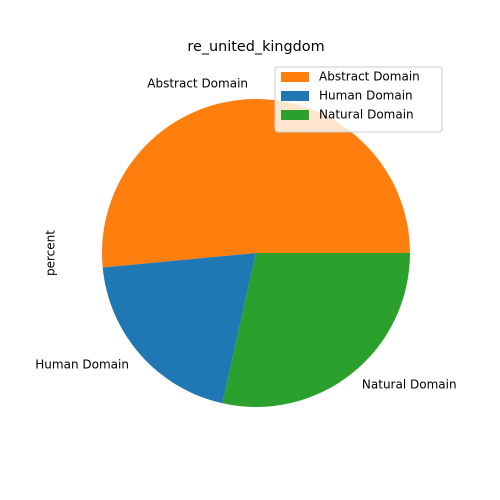  I want to click on legend-swatch-natural-domain, so click(295, 115).